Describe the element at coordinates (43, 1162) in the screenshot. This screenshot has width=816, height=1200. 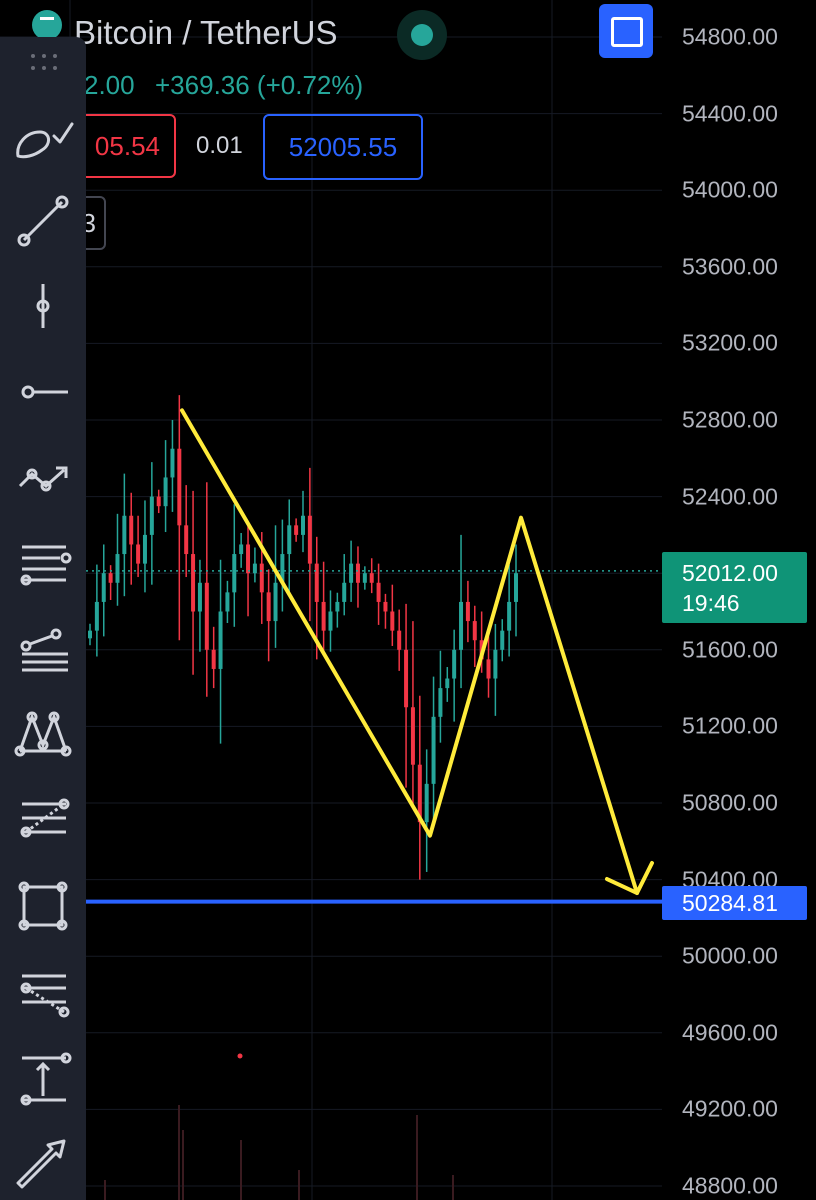
I see `arrow-icon` at that location.